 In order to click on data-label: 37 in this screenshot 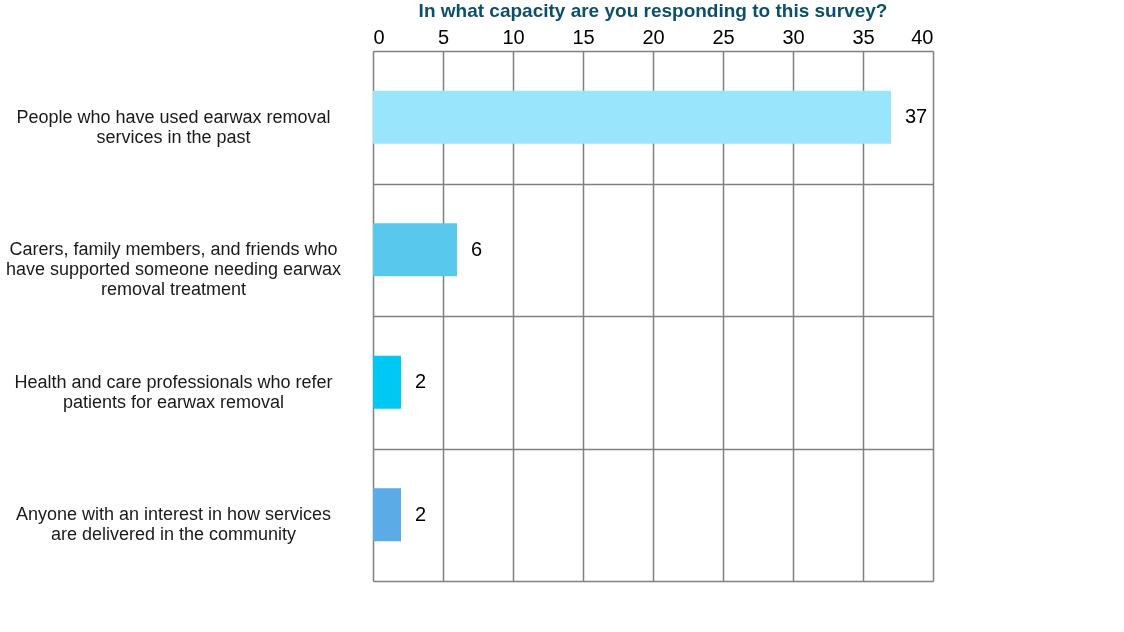, I will do `click(916, 116)`.